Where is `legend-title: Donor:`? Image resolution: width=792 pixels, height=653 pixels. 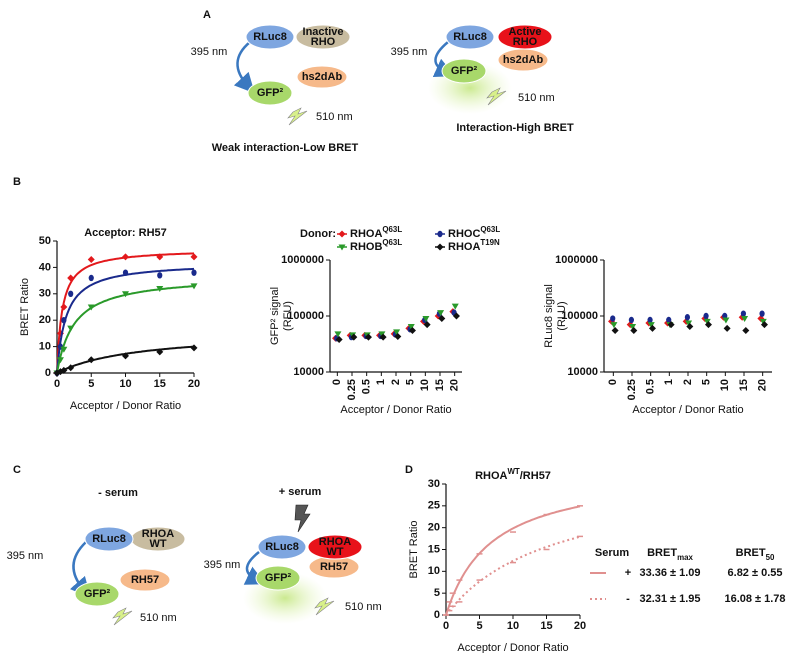 legend-title: Donor: is located at coordinates (318, 234).